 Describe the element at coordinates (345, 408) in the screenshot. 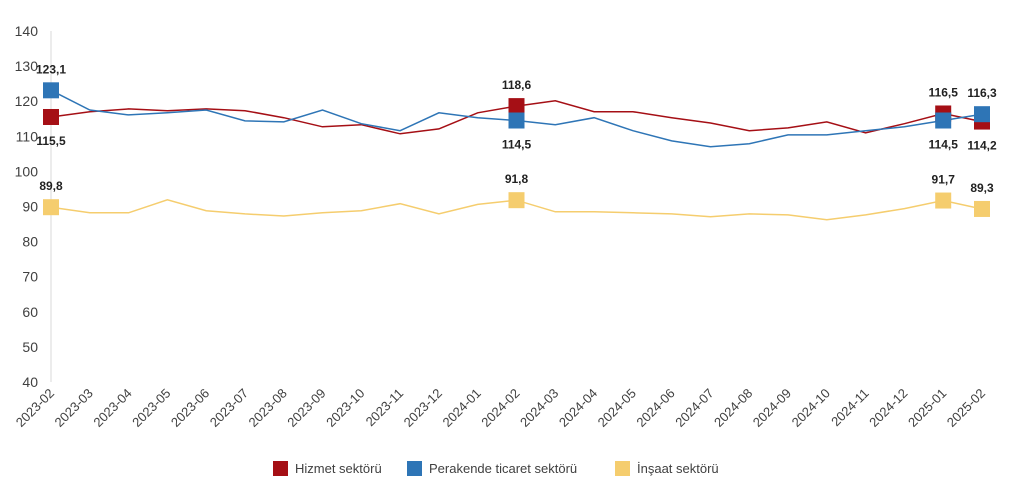

I see `x-tick-label: 2023-10` at that location.